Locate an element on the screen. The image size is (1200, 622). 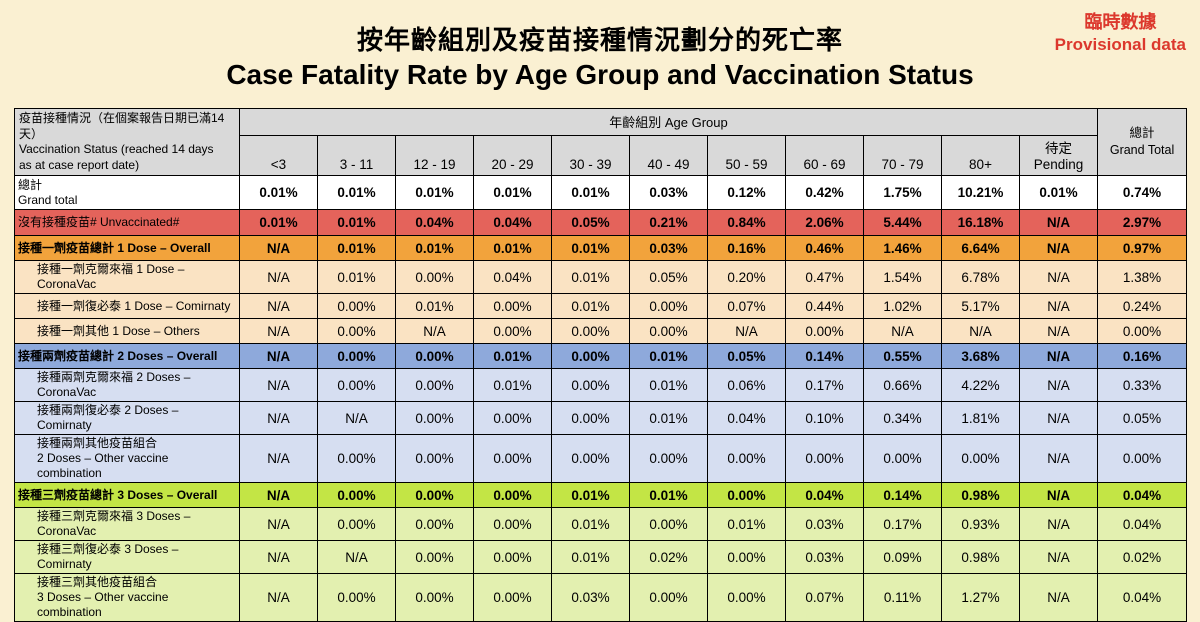
cell-dose3-coronavac-col3: 0.00% is located at coordinates (512, 524).